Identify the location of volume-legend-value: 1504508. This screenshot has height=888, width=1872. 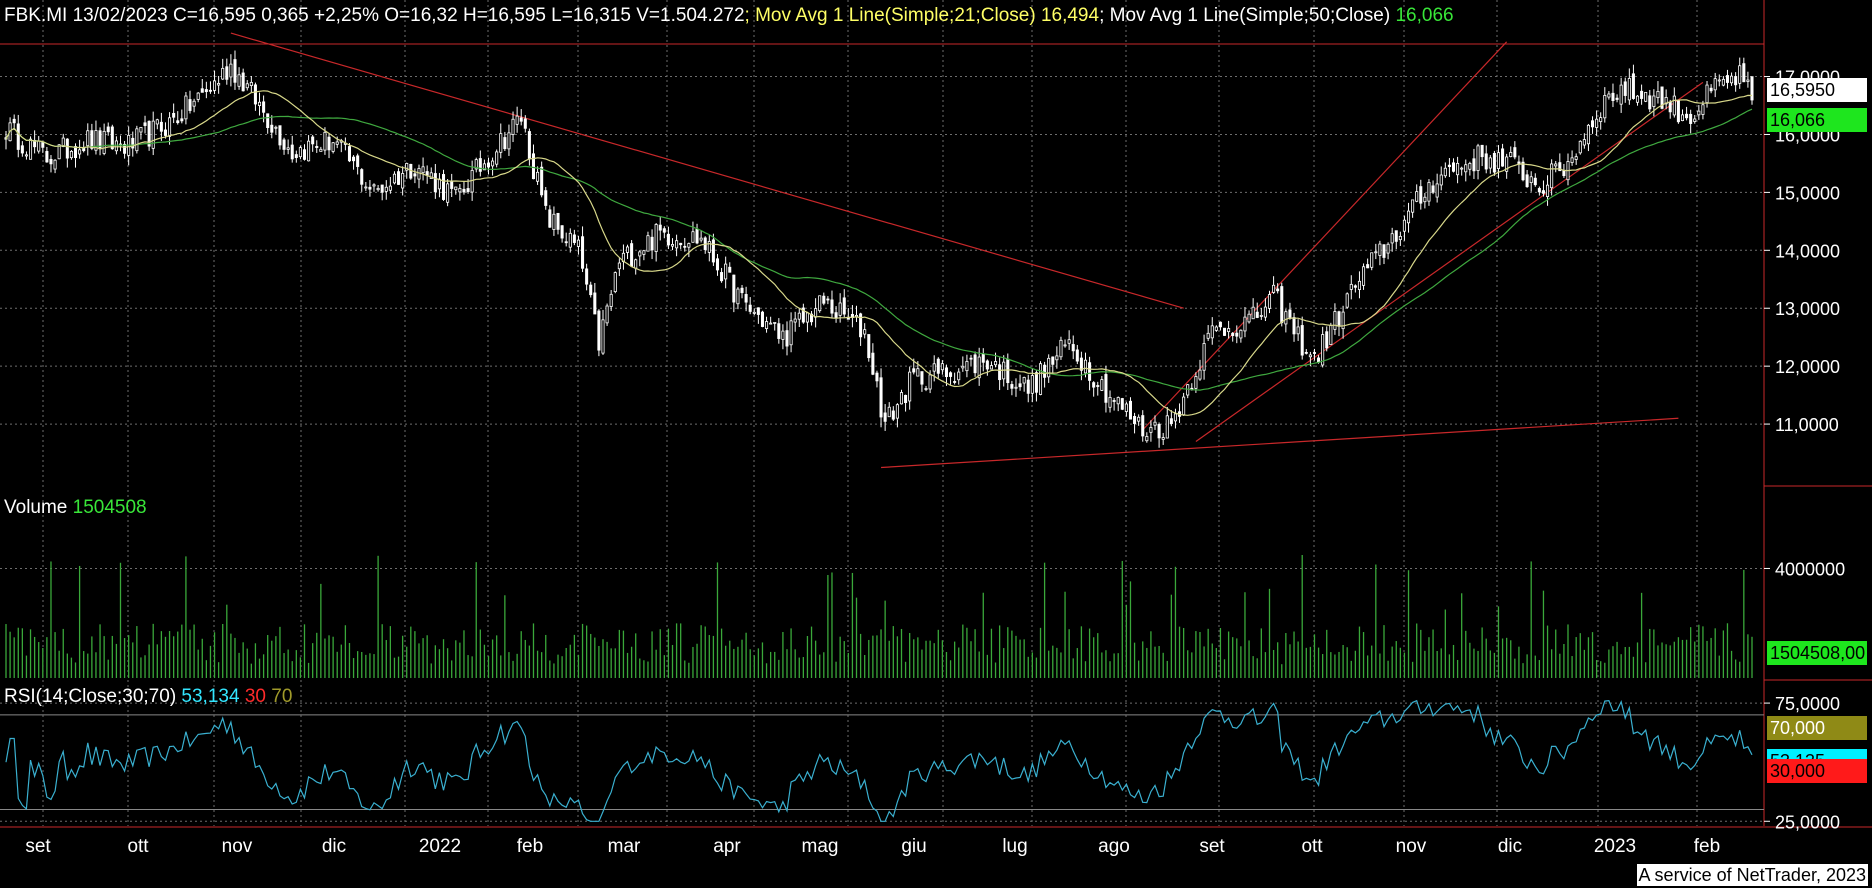
(109, 507).